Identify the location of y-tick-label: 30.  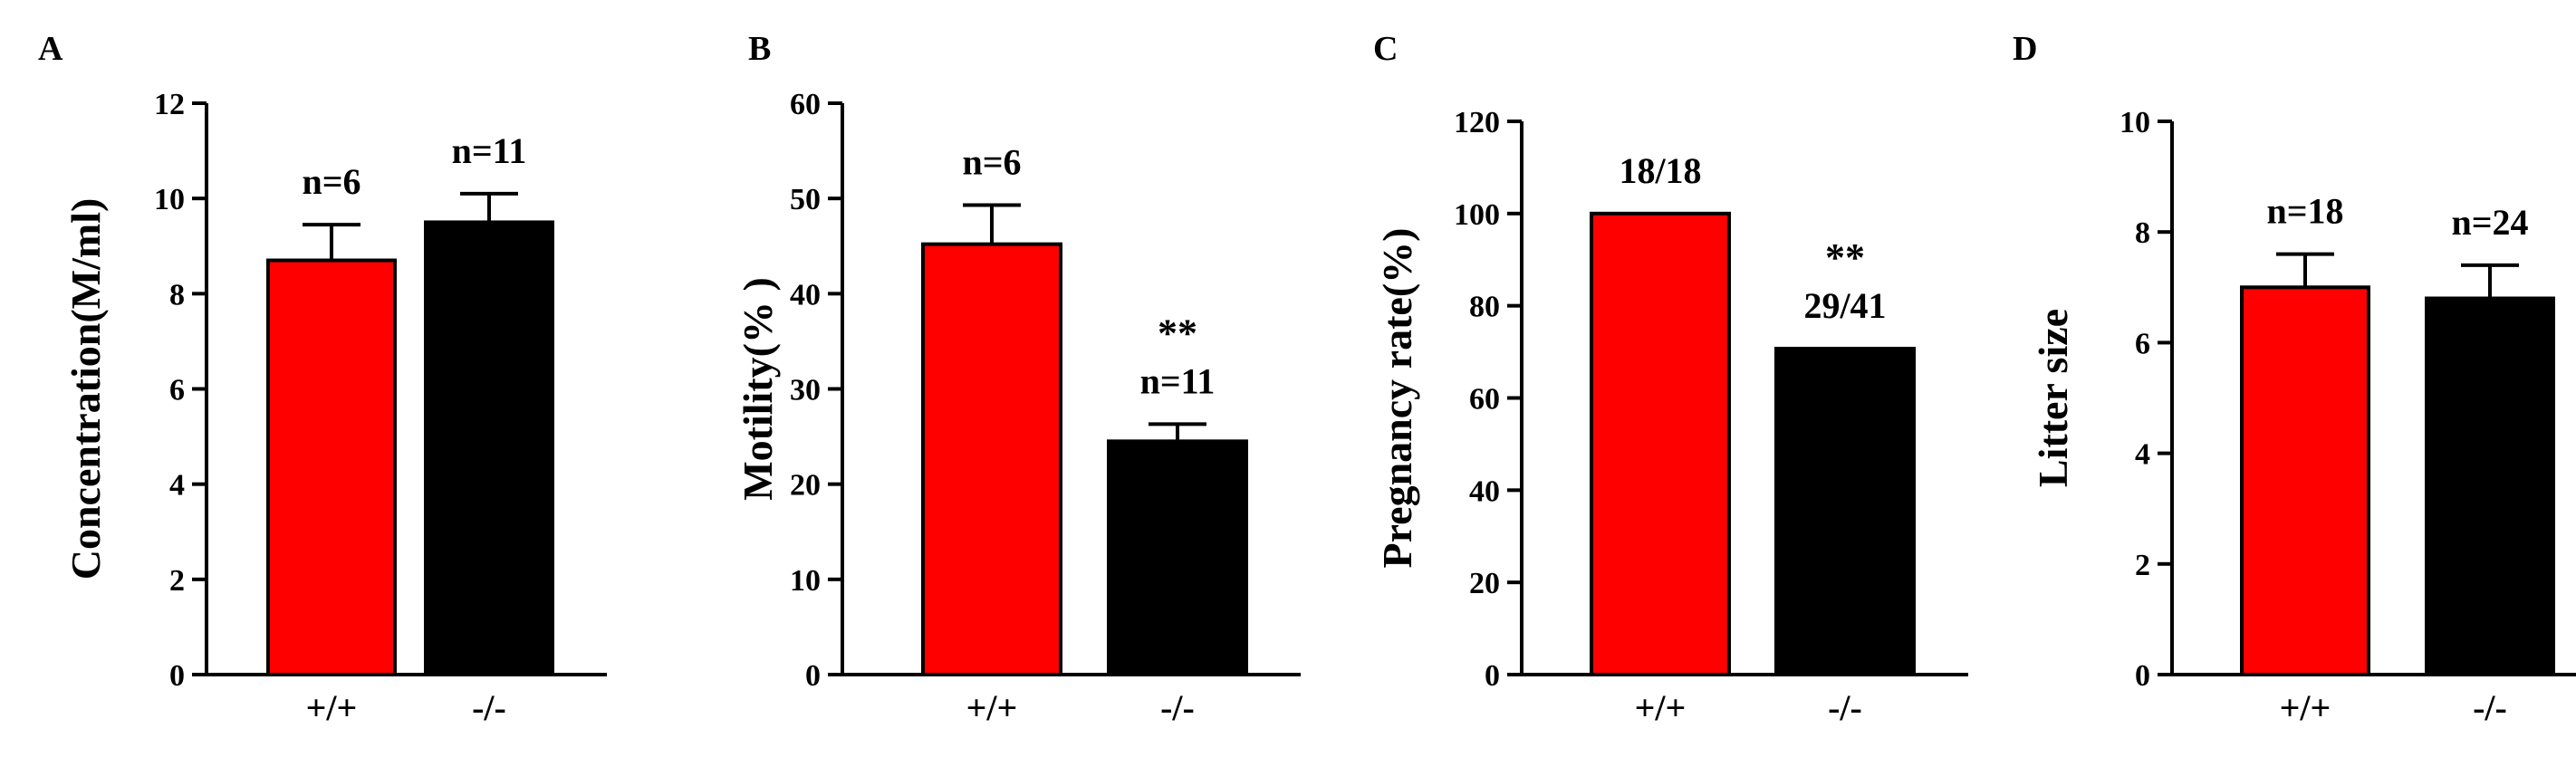
(805, 390).